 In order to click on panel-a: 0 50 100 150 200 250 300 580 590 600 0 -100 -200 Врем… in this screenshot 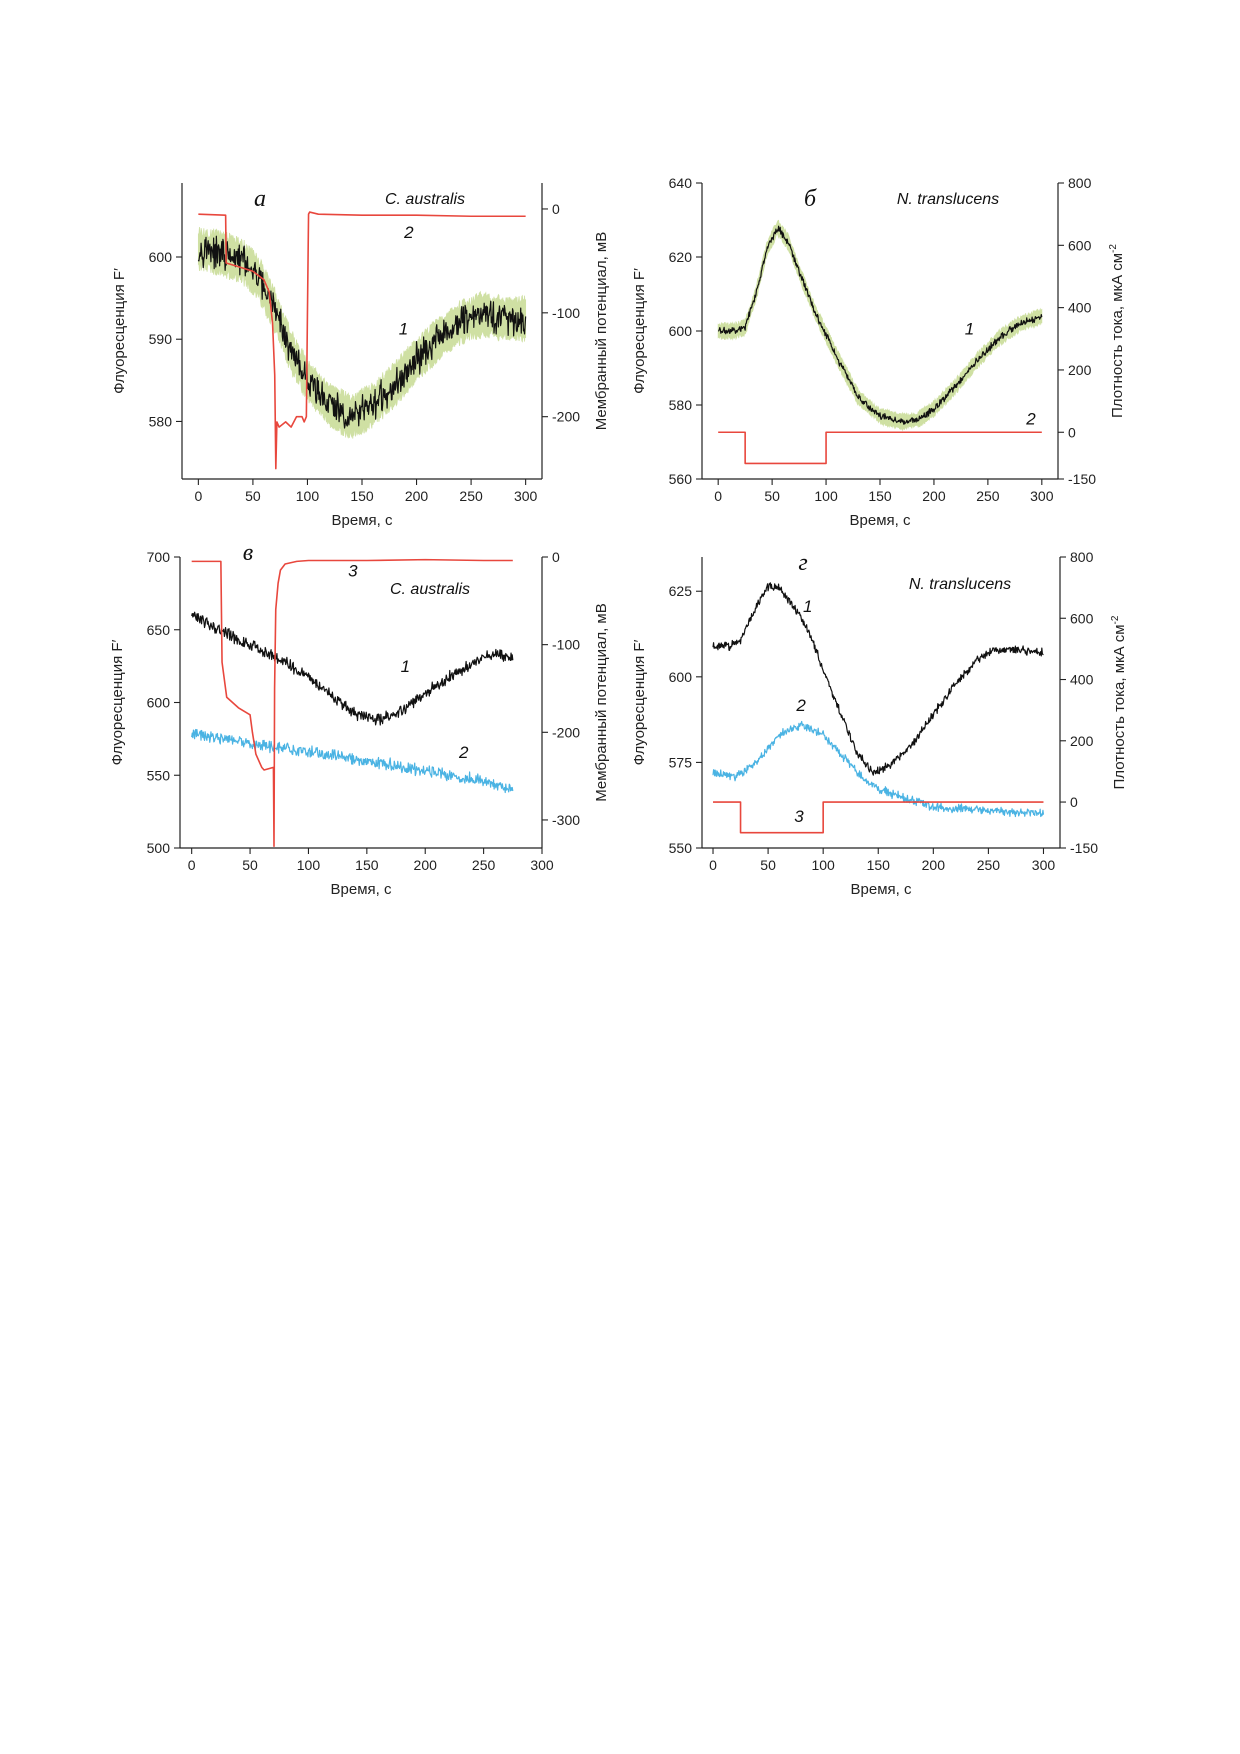, I will do `click(360, 356)`.